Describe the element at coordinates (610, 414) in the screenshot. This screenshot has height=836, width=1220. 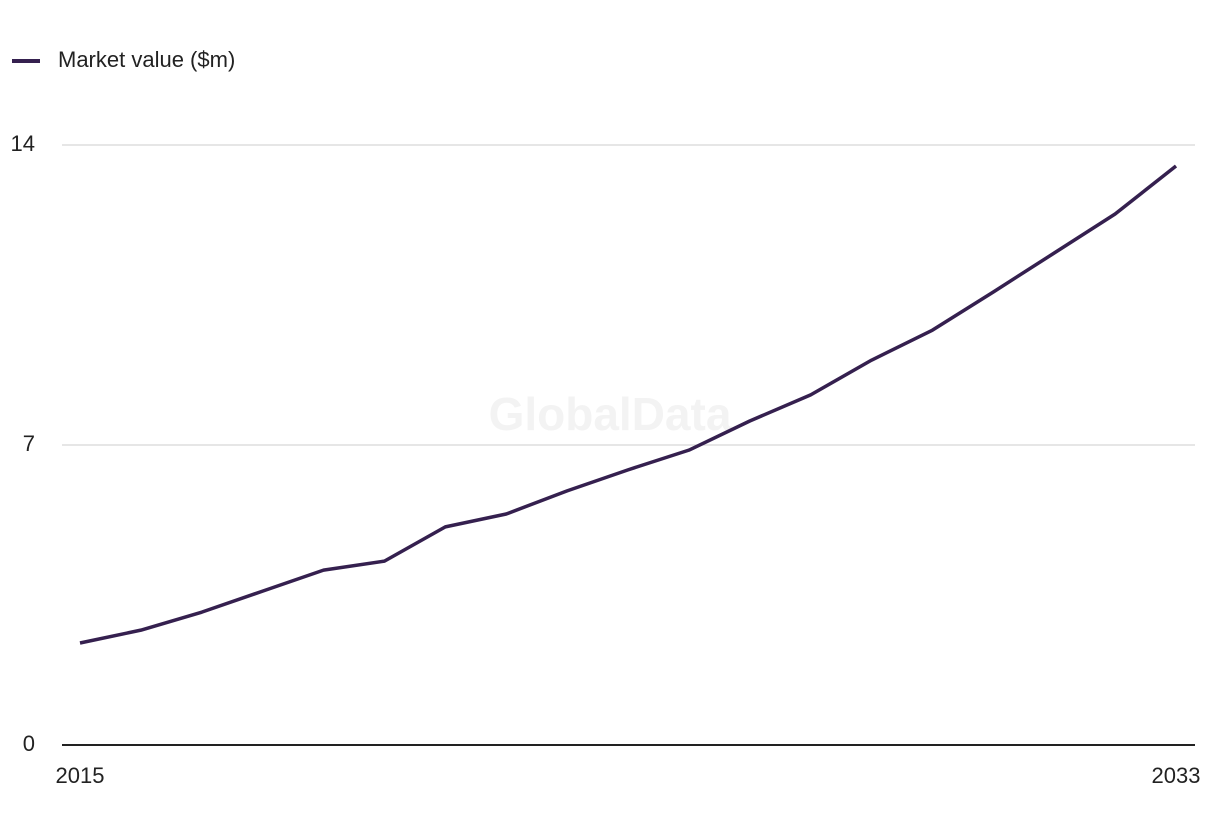
I see `watermark: GlobalData` at that location.